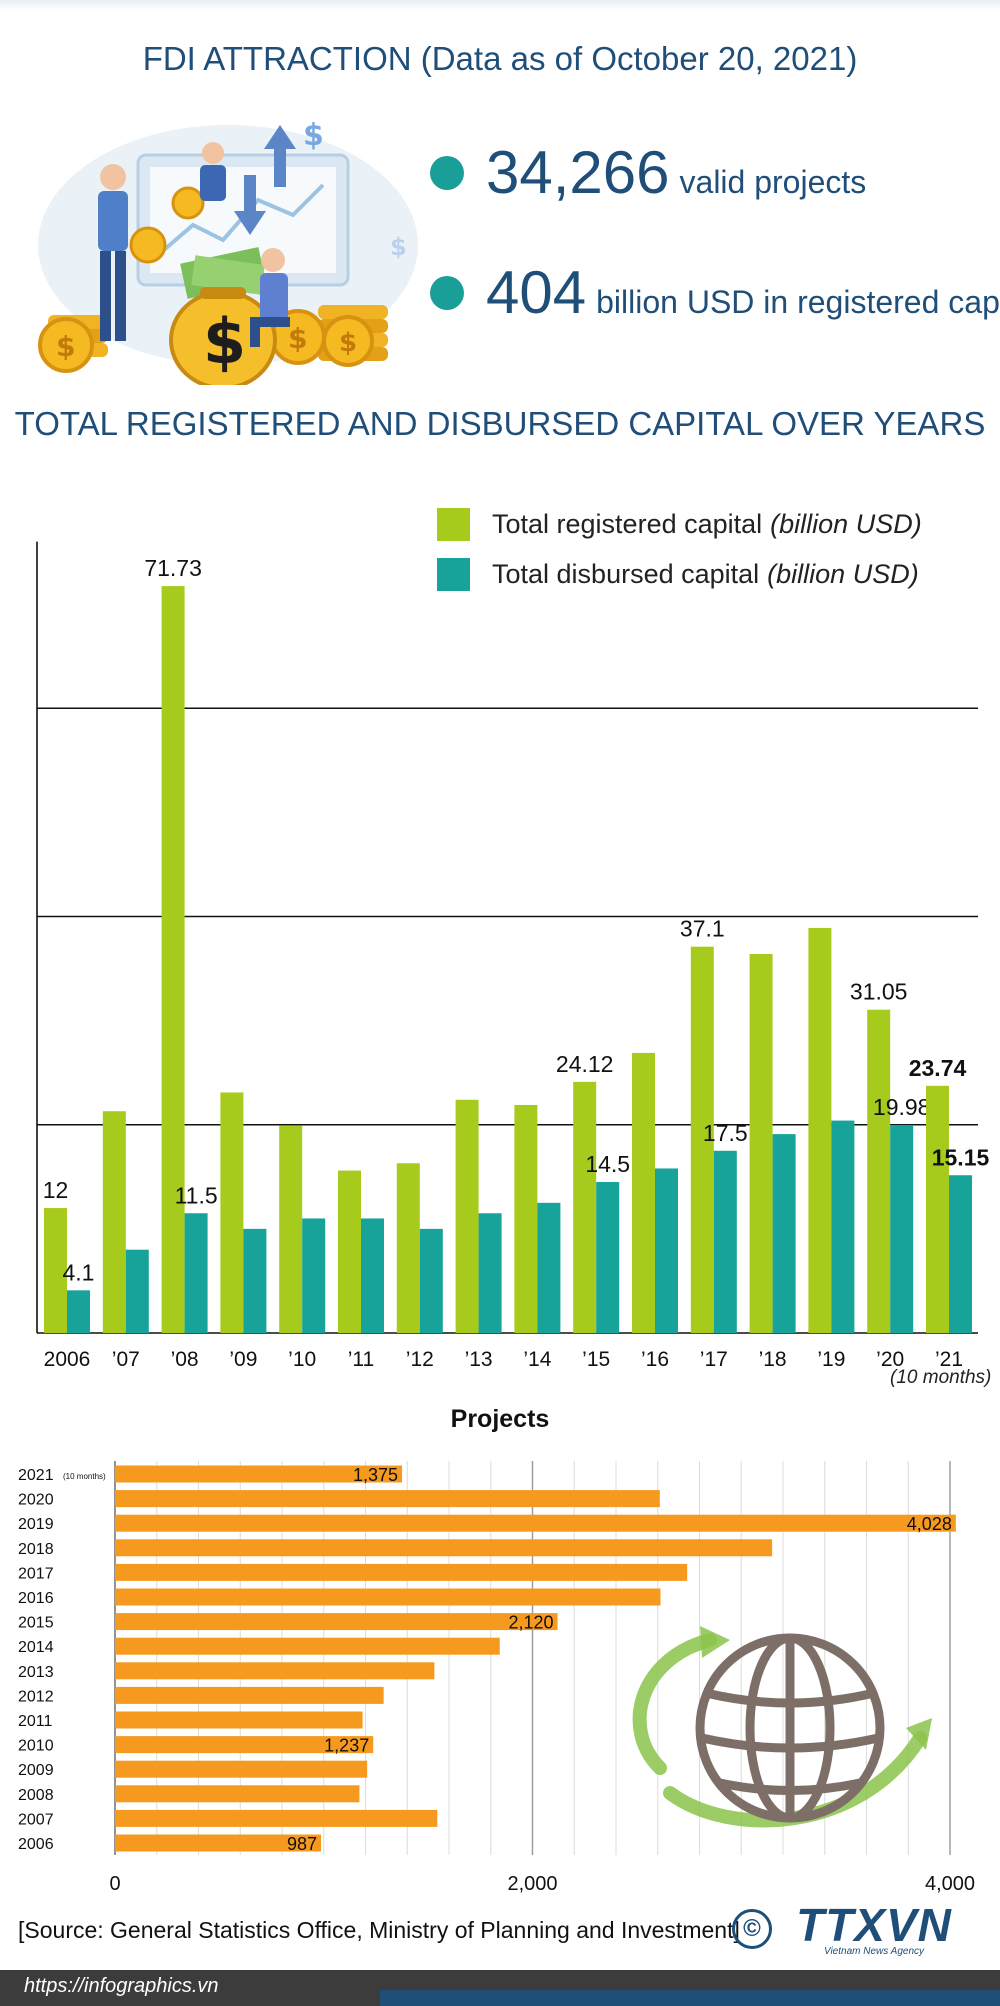 The width and height of the screenshot is (1000, 2006). I want to click on projects-y-tick-label: 2008, so click(36, 1795).